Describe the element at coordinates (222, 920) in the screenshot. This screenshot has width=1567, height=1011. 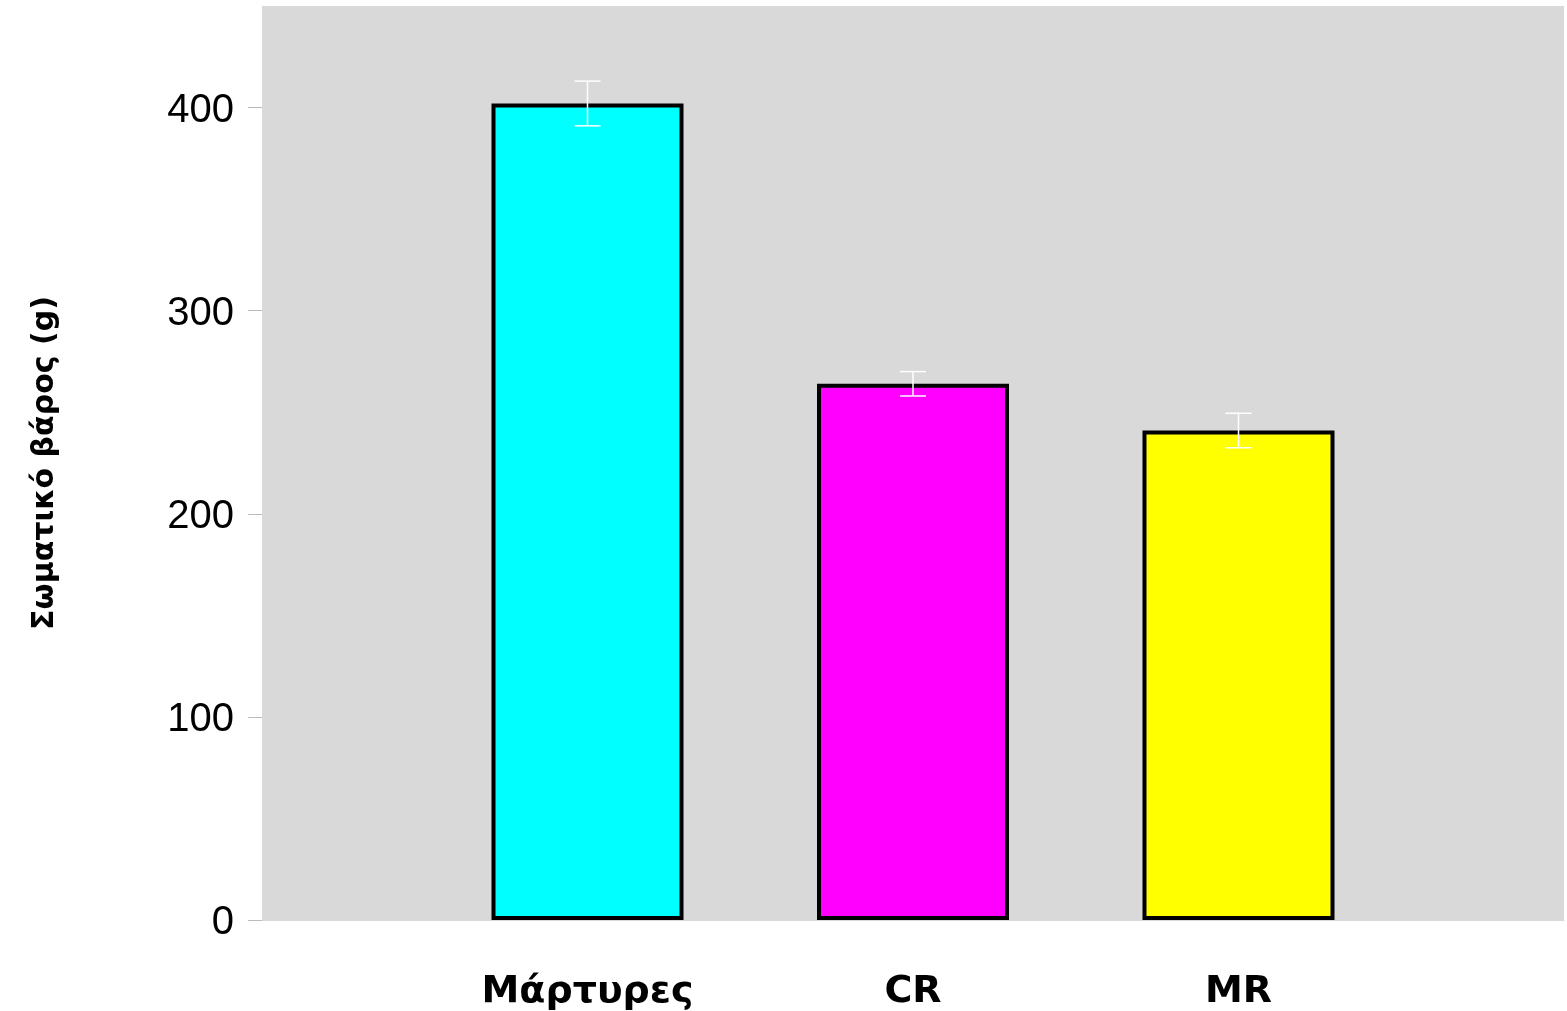
I see `y-tick-label: 0` at that location.